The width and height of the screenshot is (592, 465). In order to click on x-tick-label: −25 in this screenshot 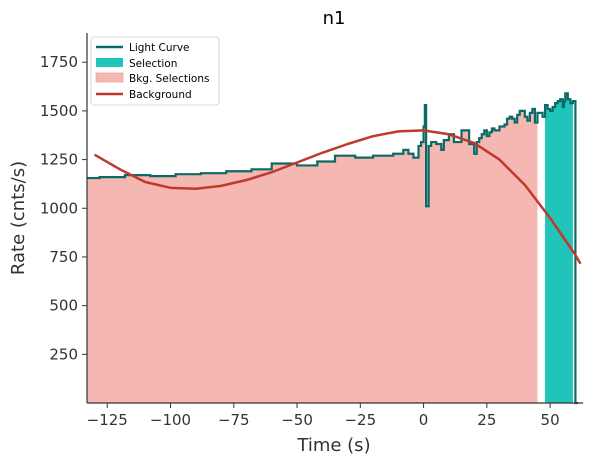, I will do `click(360, 420)`.